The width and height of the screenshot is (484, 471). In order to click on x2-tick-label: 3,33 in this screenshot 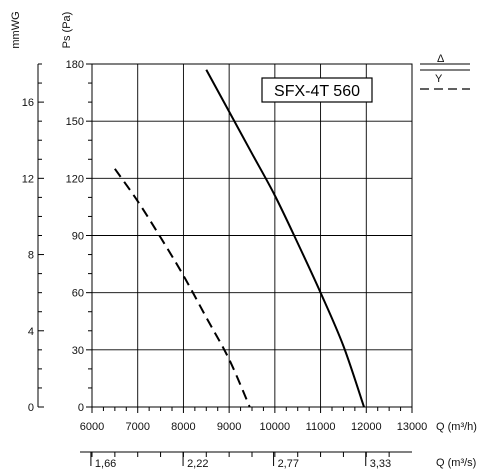, I will do `click(380, 464)`.